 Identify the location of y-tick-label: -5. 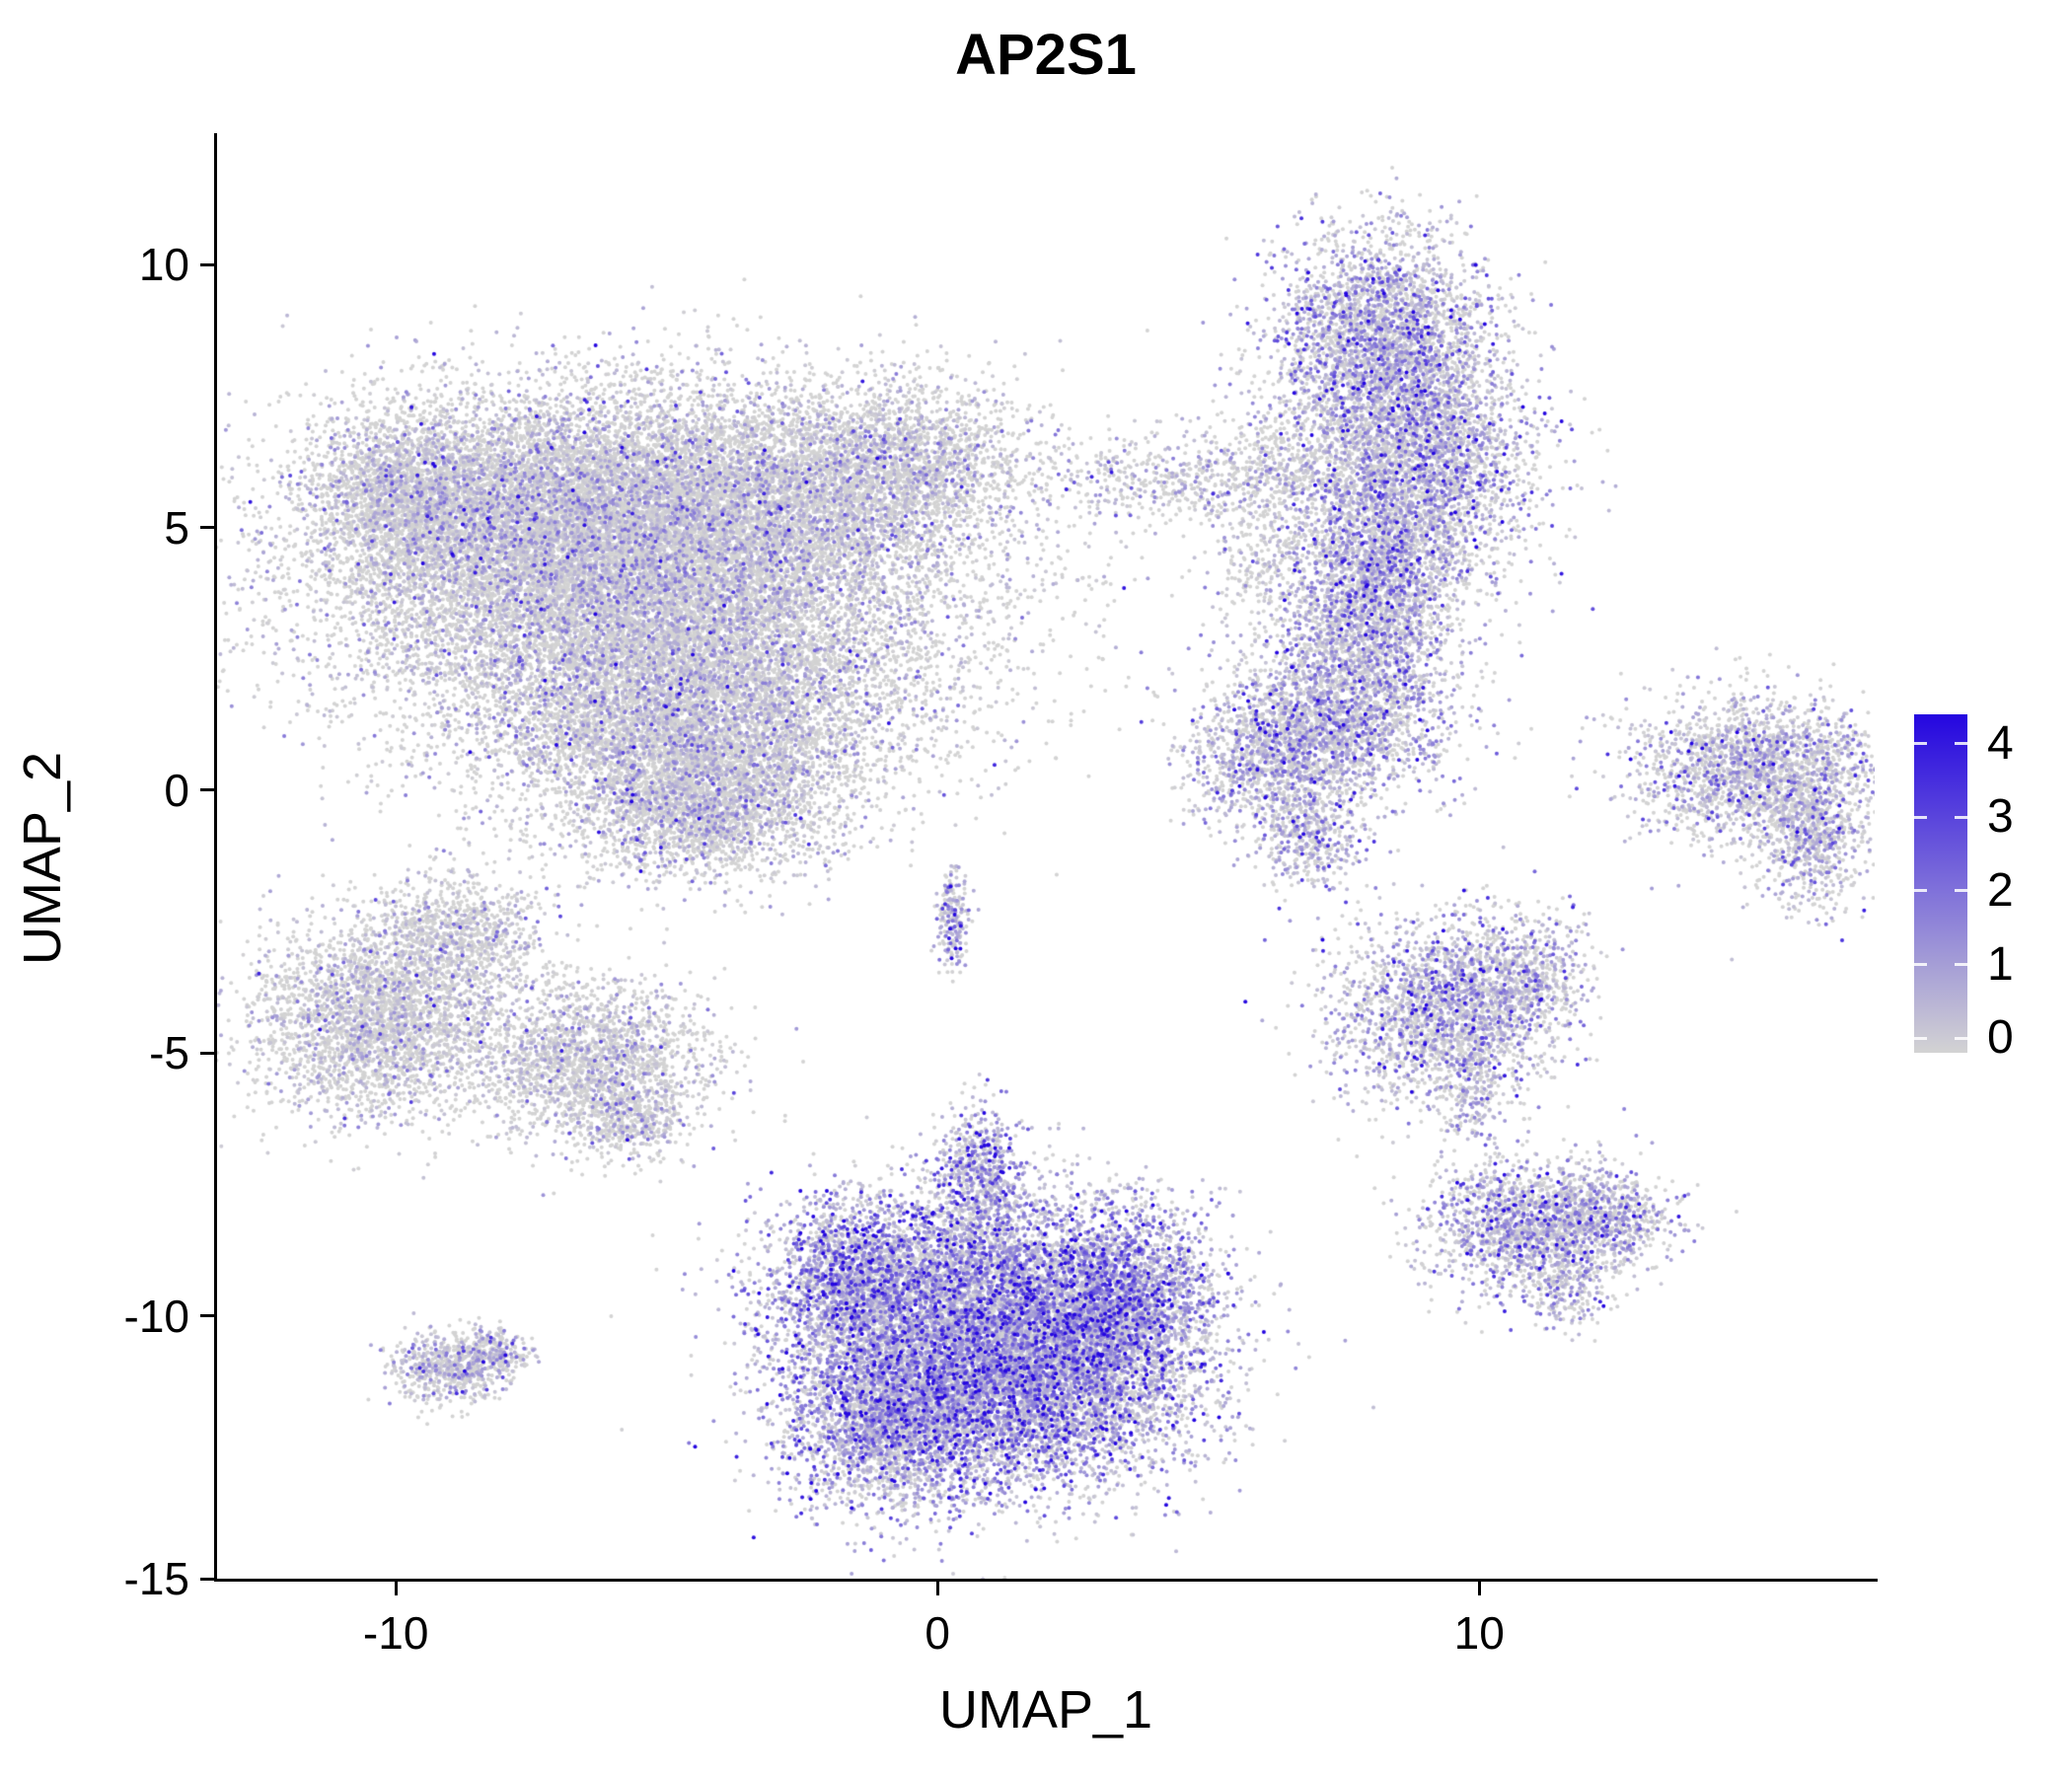
(169, 1053).